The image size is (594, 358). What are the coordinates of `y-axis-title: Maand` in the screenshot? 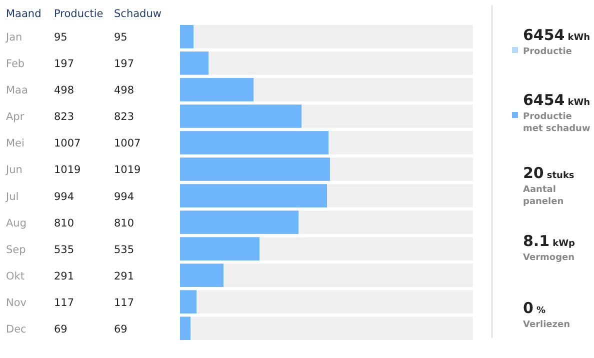 It's located at (24, 14).